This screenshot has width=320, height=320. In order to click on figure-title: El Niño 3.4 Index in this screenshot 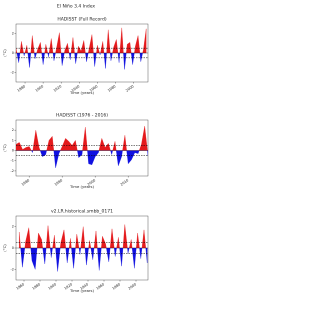, I will do `click(76, 7)`.